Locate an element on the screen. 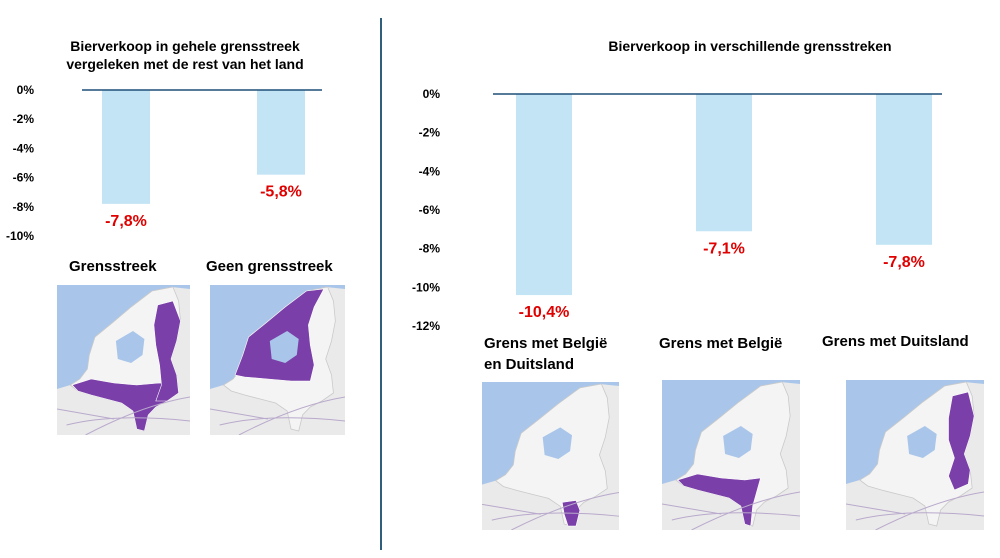 This screenshot has width=1000, height=558. left-chart-y-tick-label: -10% is located at coordinates (20, 236).